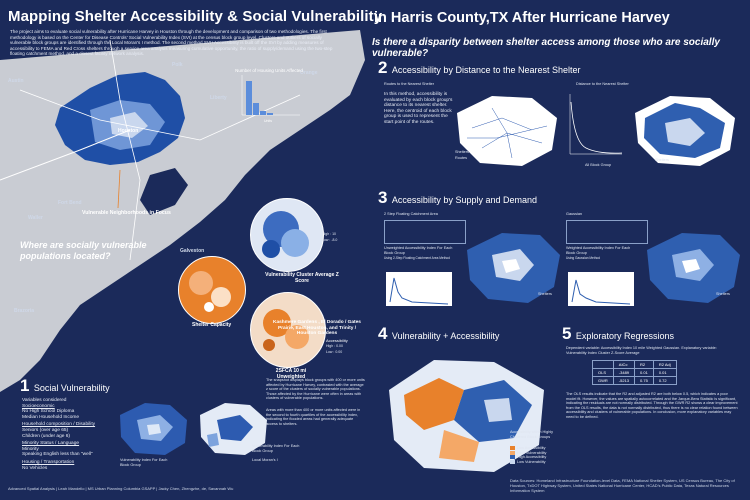 The width and height of the screenshot is (750, 500). What do you see at coordinates (35, 468) in the screenshot?
I see `var-item: No Vehicles` at bounding box center [35, 468].